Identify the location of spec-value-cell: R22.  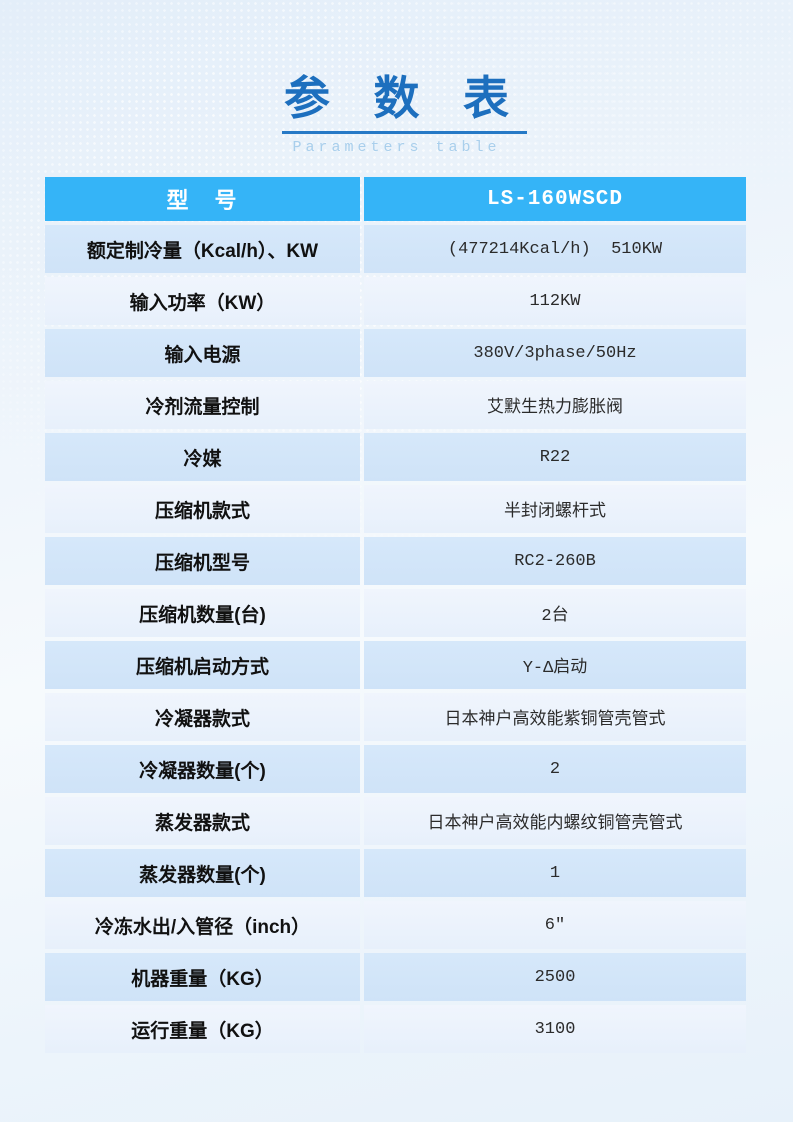
(555, 457).